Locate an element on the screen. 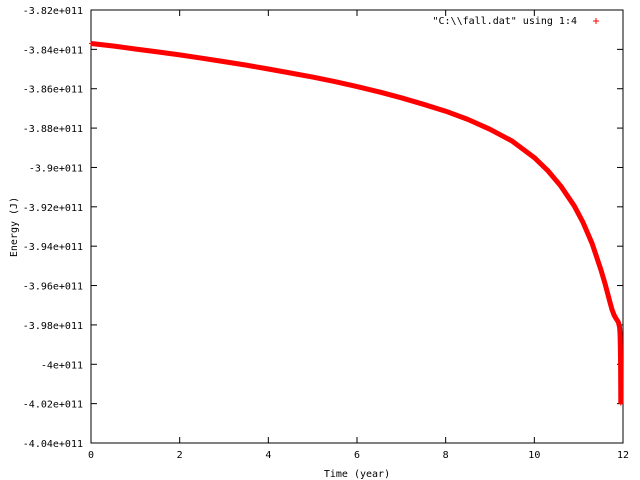  legend: "C:\\fall.dat" using 1:4 is located at coordinates (516, 21).